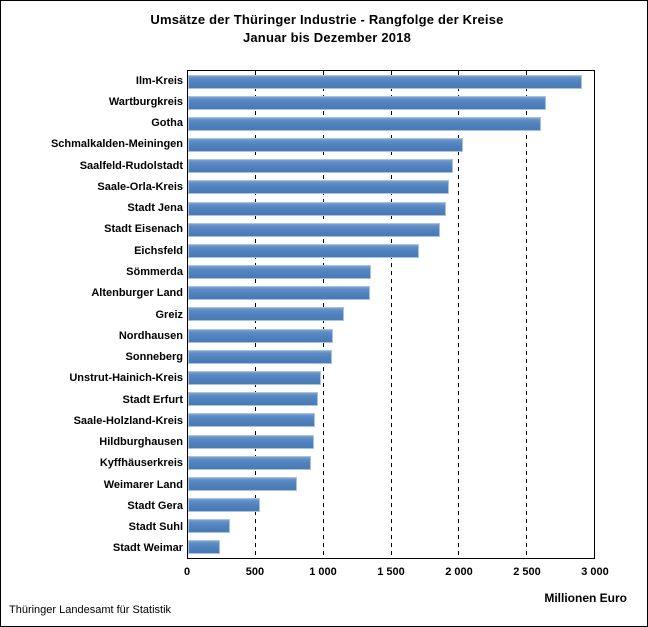 The width and height of the screenshot is (648, 627). I want to click on category-label: Gotha, so click(167, 123).